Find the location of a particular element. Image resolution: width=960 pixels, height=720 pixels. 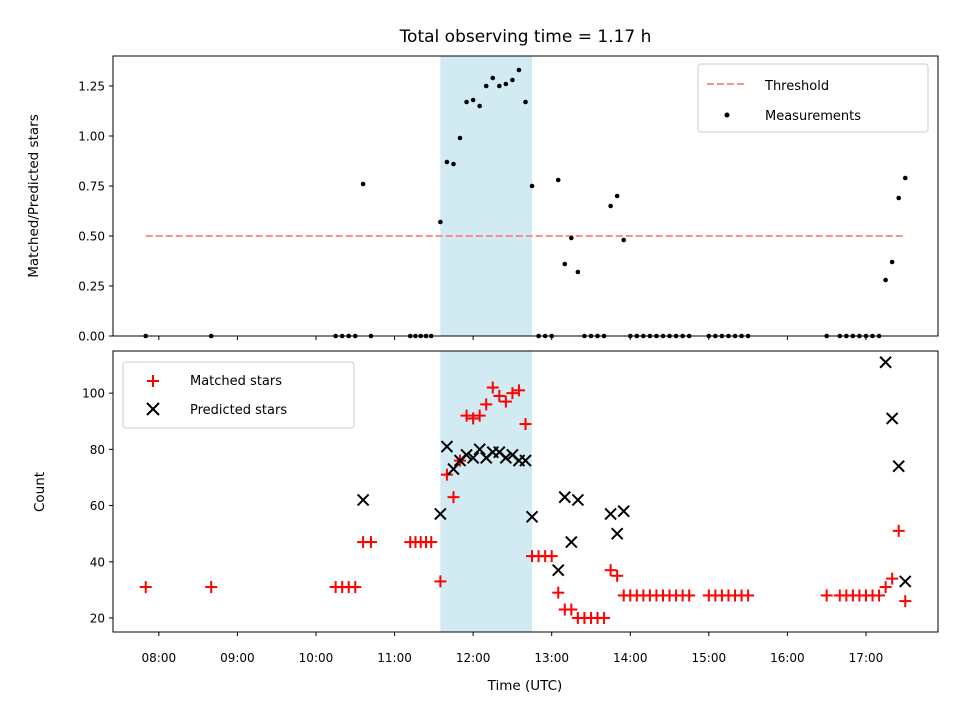

bottom-y-tick-label-4: 100 is located at coordinates (93, 394).